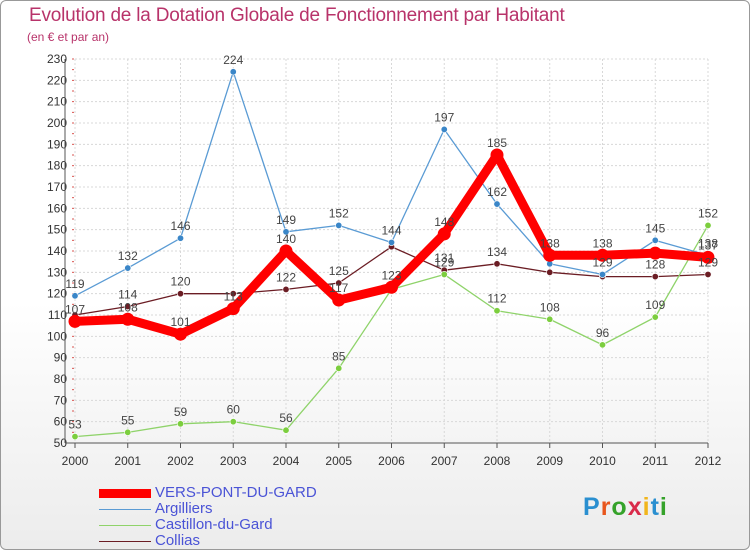  What do you see at coordinates (180, 322) in the screenshot?
I see `data-label: 101` at bounding box center [180, 322].